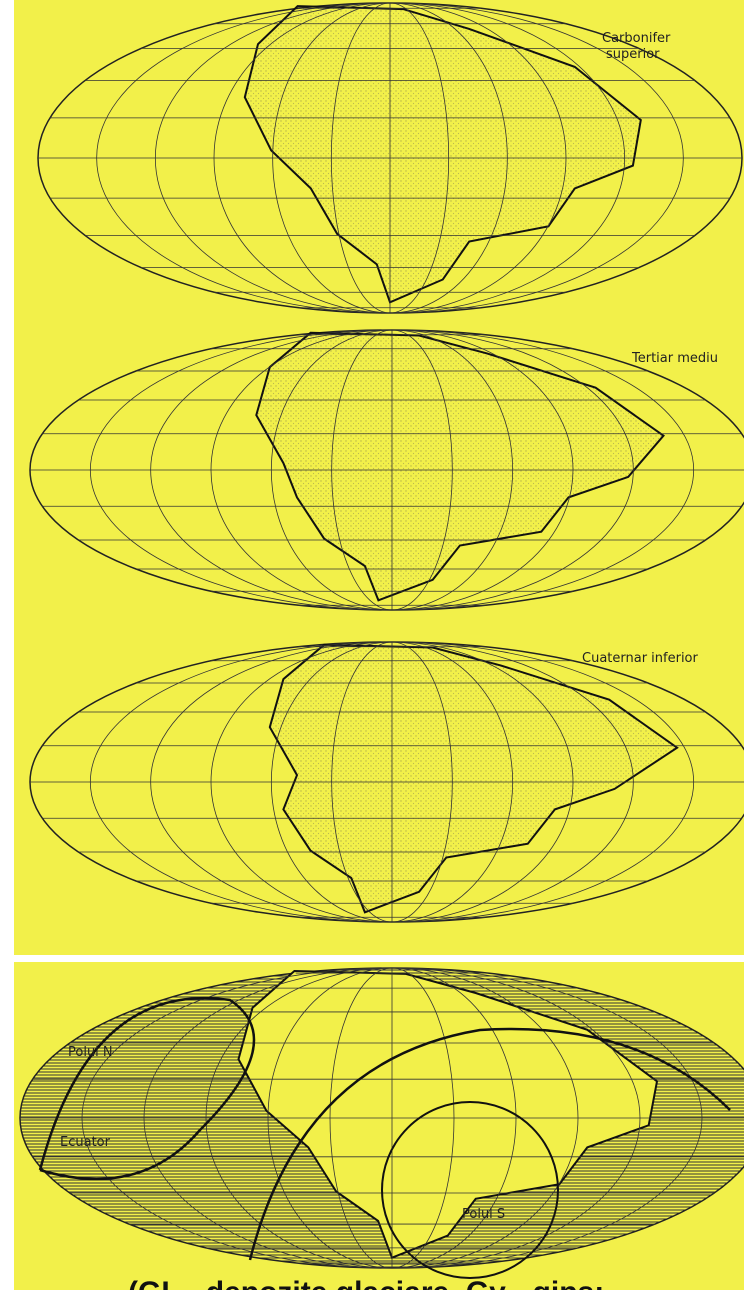 The height and width of the screenshot is (1290, 744). I want to click on map-label: Carbonifer, so click(636, 38).